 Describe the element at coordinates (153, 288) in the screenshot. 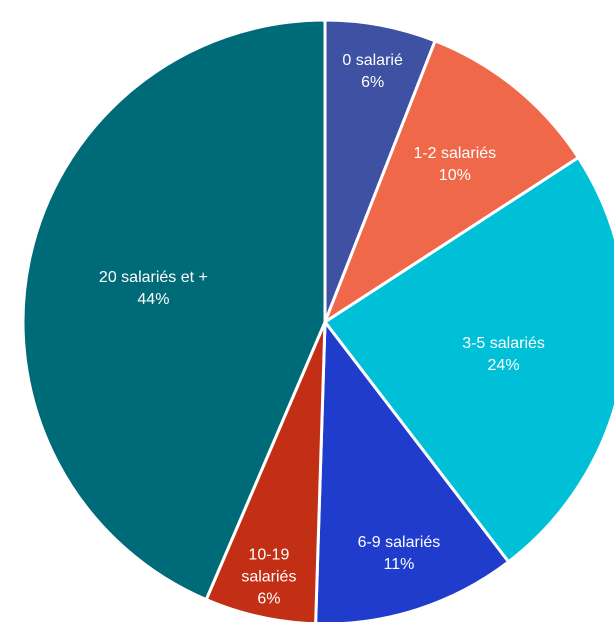

I see `pie-label-20-salaries-et: 20 salariés et + 44%` at that location.